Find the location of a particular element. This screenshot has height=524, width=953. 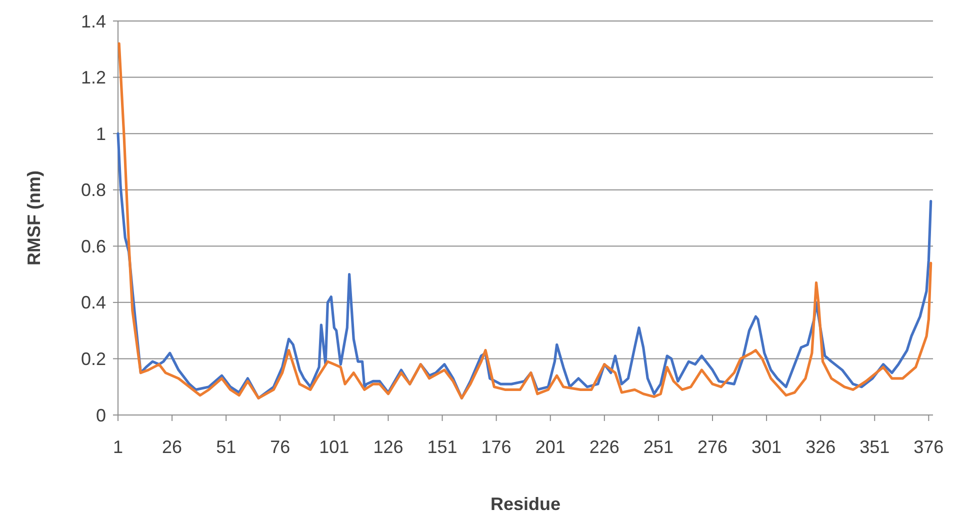

y-tick-label: 1.4 is located at coordinates (93, 21).